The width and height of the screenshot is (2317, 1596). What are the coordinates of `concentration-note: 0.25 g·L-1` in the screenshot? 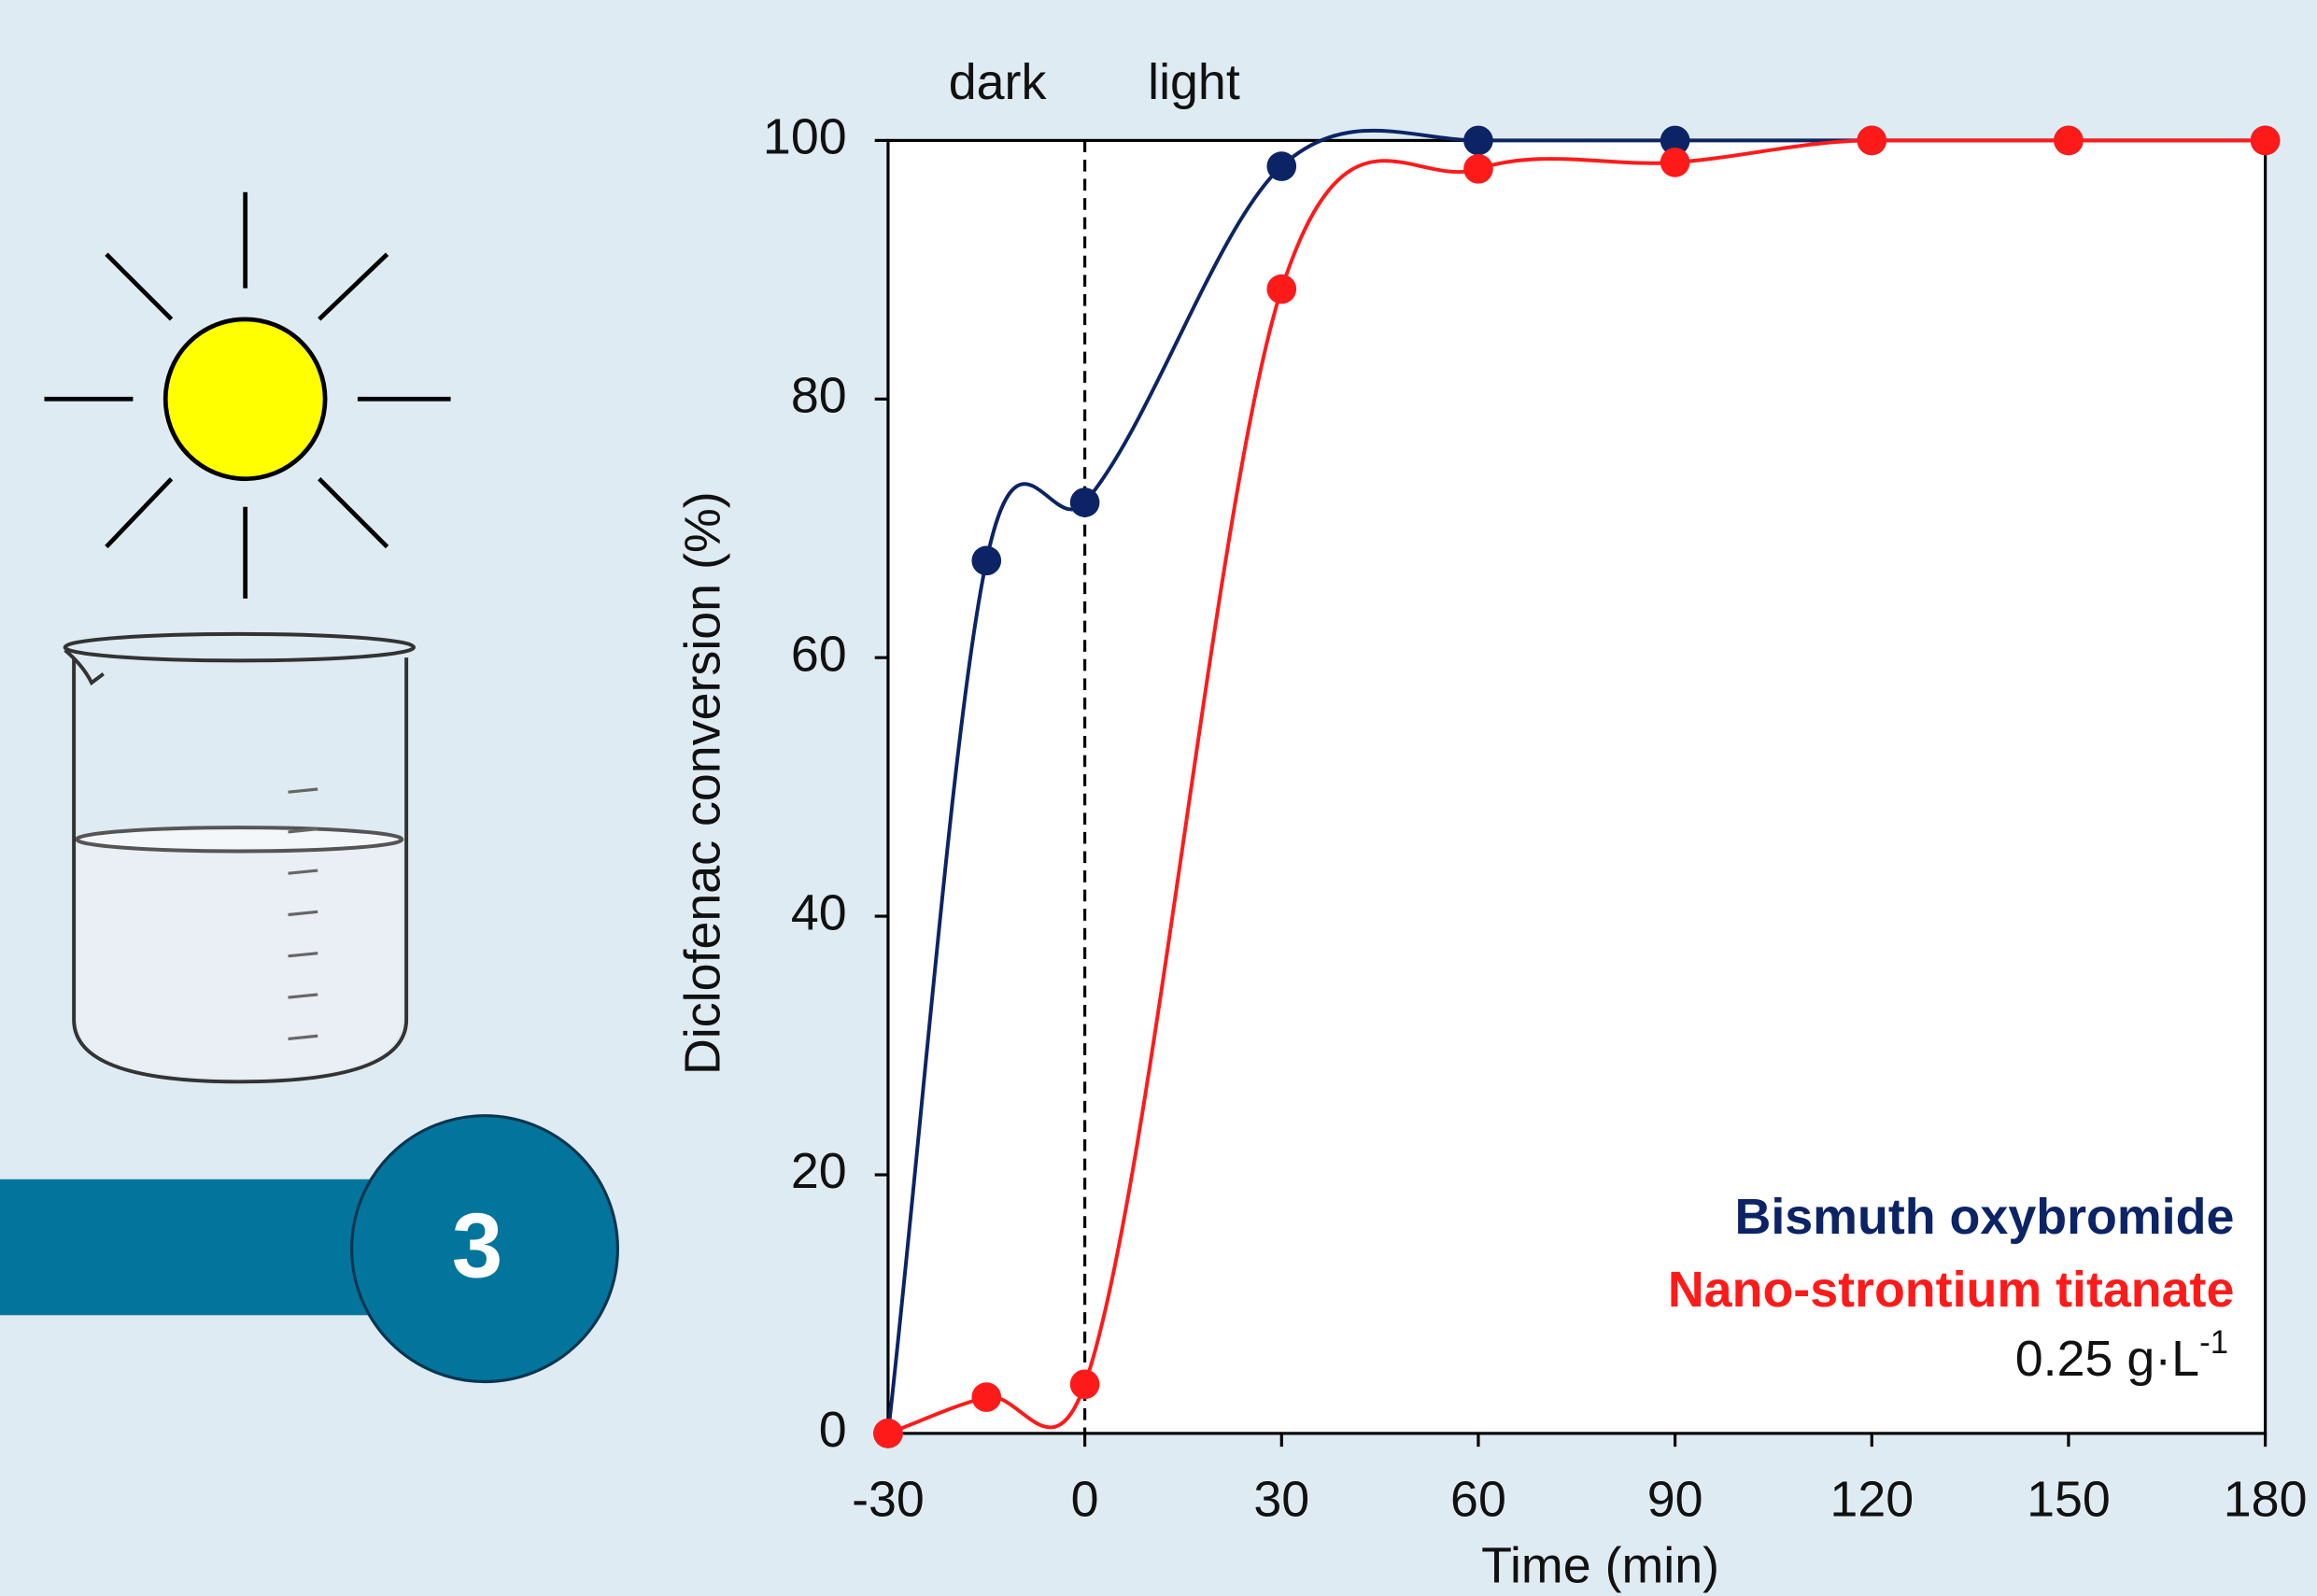 It's located at (2122, 1355).